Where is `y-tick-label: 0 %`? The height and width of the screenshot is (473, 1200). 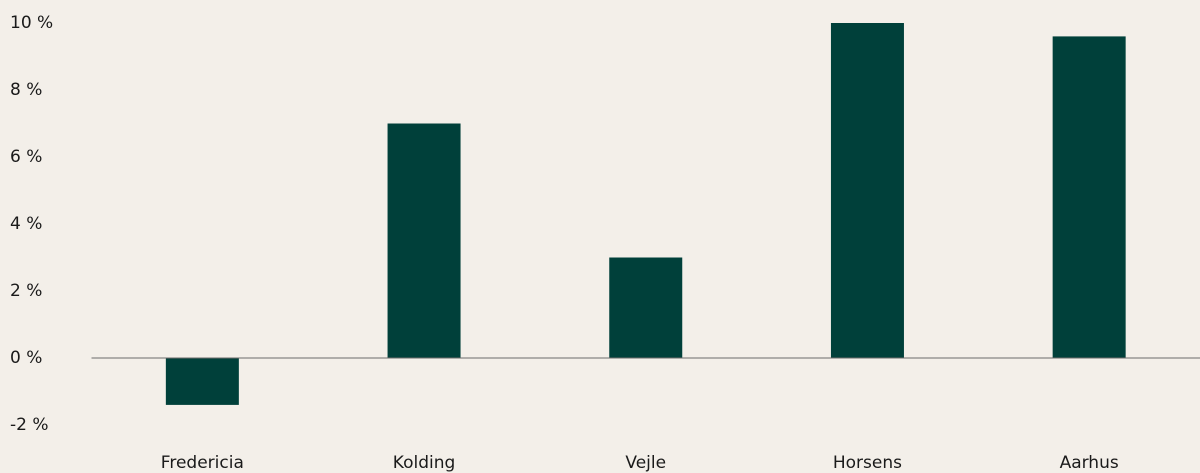
y-tick-label: 0 % is located at coordinates (26, 358).